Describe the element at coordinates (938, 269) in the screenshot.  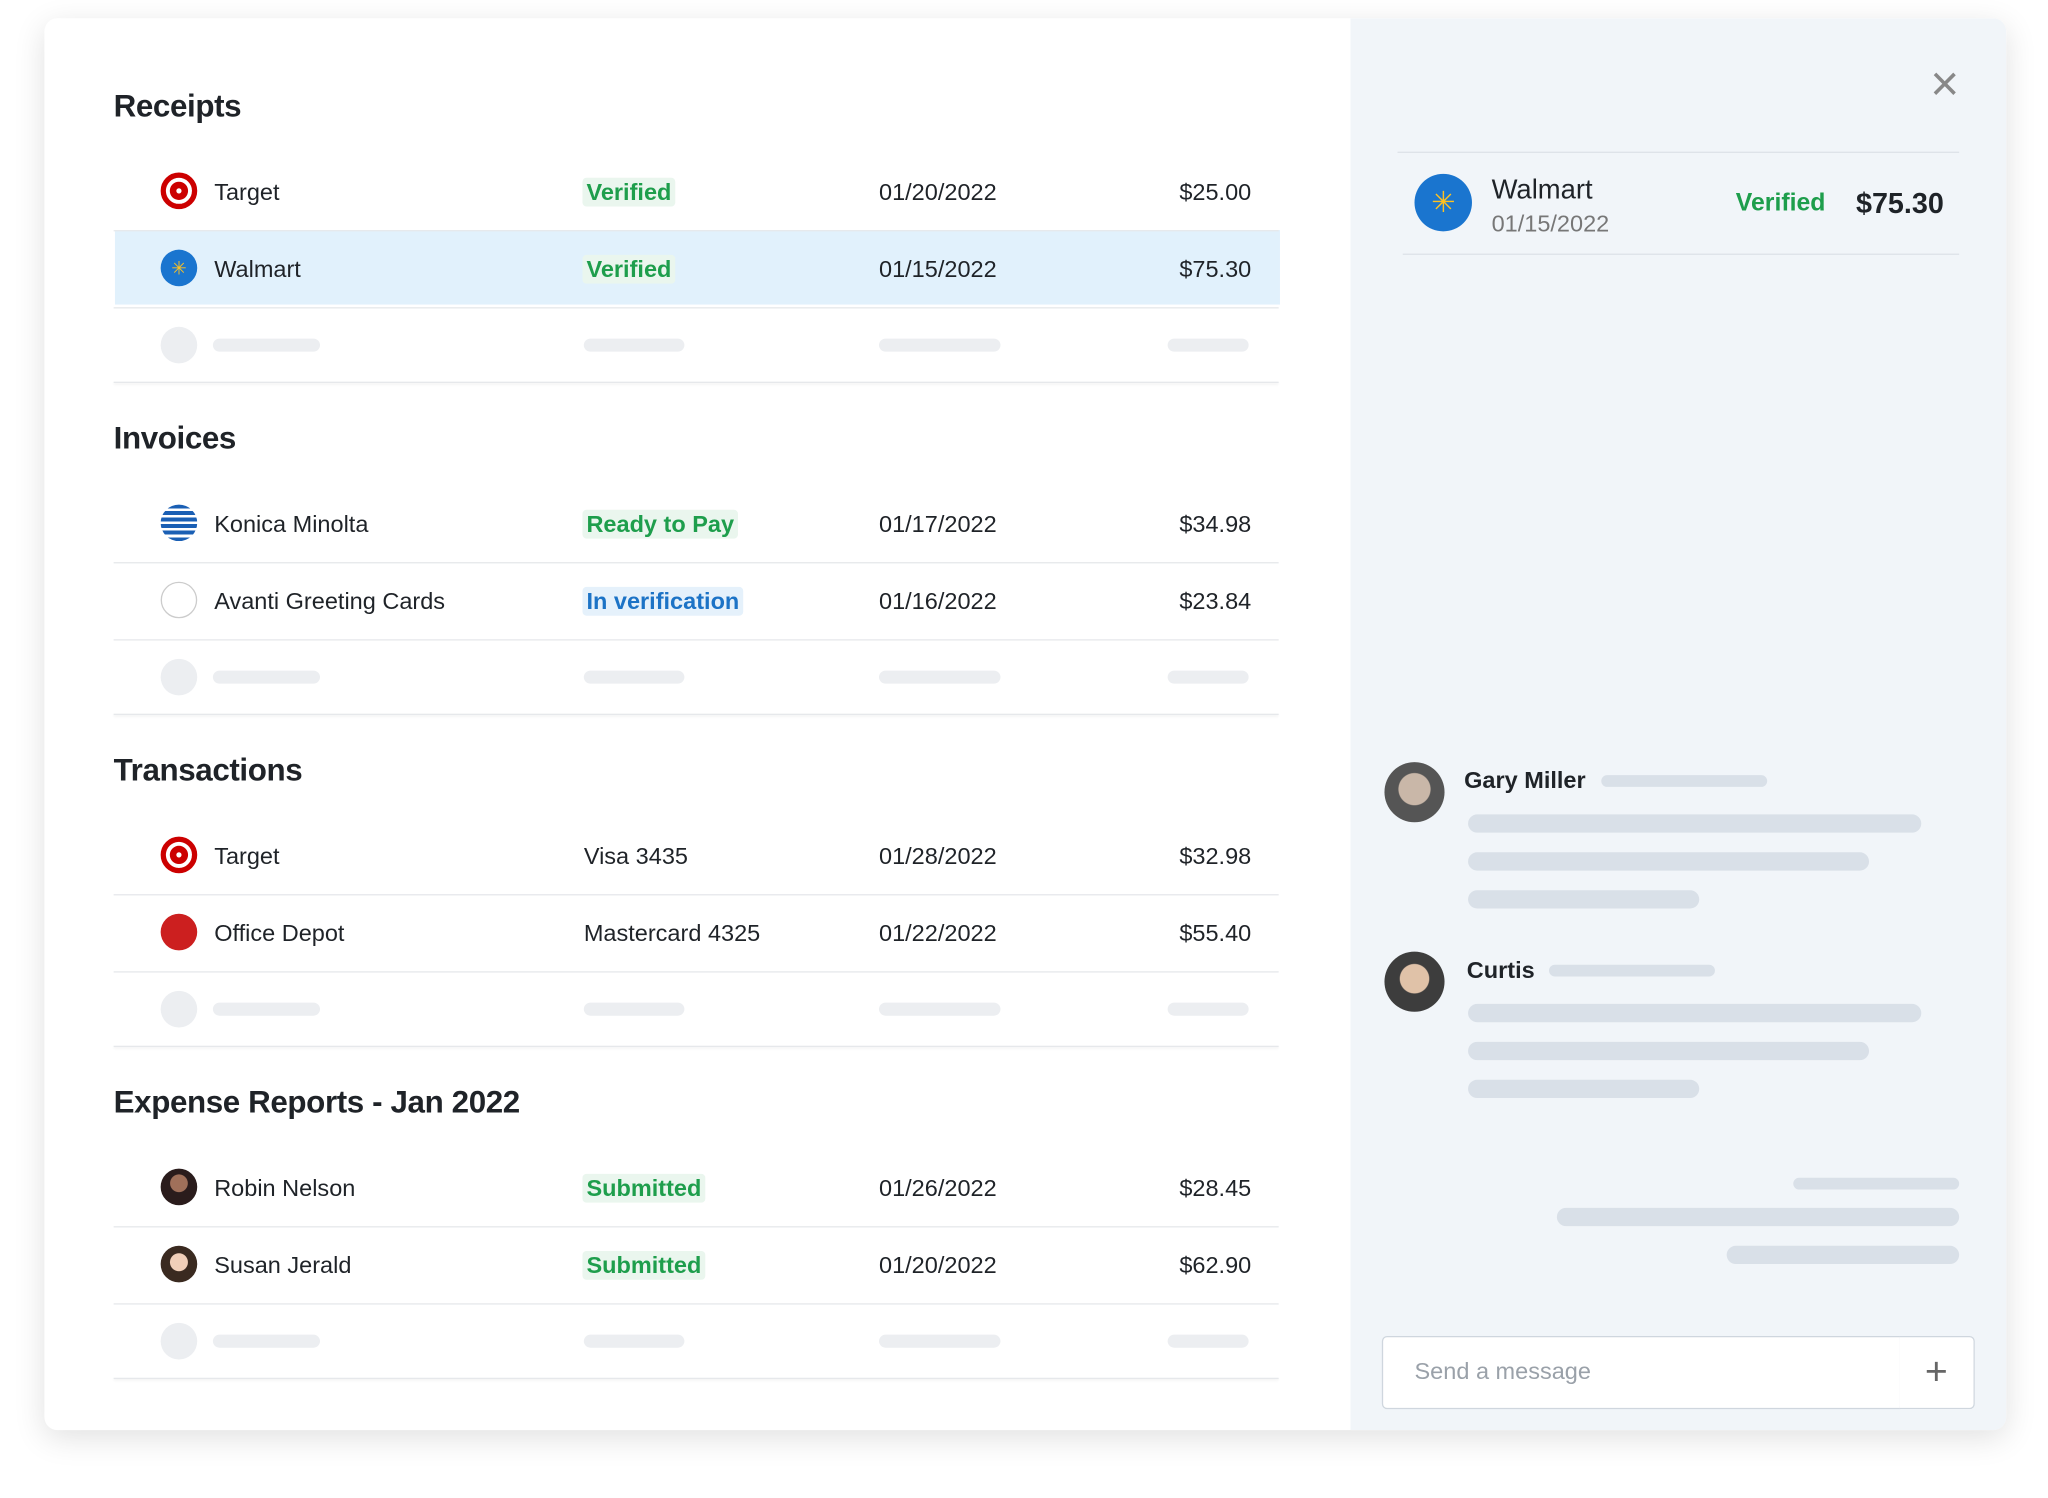
I see `row-date: 01/15/2022` at that location.